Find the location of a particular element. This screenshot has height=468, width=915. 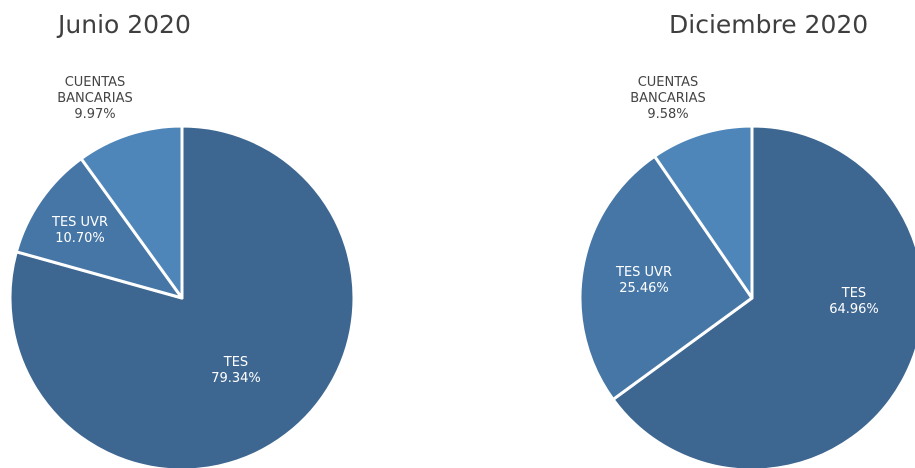

slice-label-cuentas-bancarias: CUENTAS BANCARIAS 9.97% is located at coordinates (95, 98).